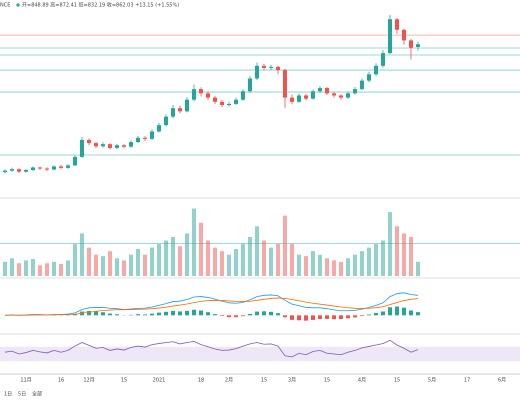  What do you see at coordinates (292, 381) in the screenshot?
I see `x-tick-label: 3月` at bounding box center [292, 381].